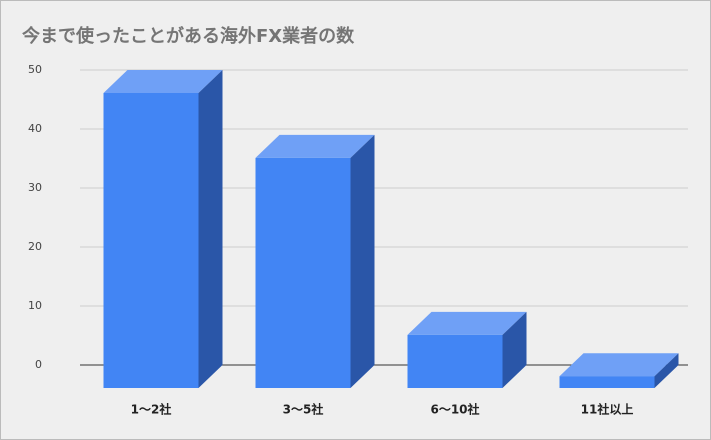 The image size is (711, 440). Describe the element at coordinates (35, 69) in the screenshot. I see `y-tick-label: 50` at that location.